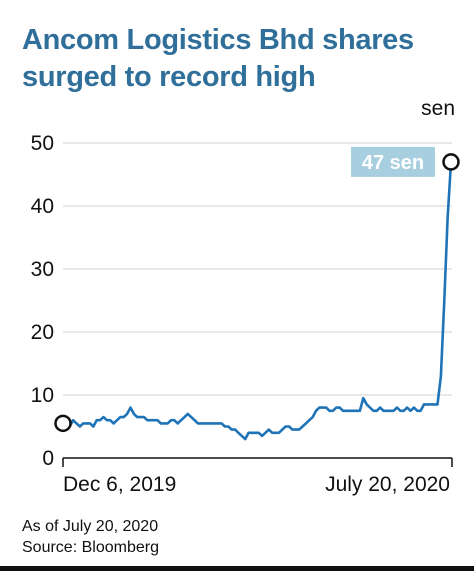 This screenshot has width=474, height=571. What do you see at coordinates (90, 526) in the screenshot?
I see `as-of-note: As of July 20, 2020` at bounding box center [90, 526].